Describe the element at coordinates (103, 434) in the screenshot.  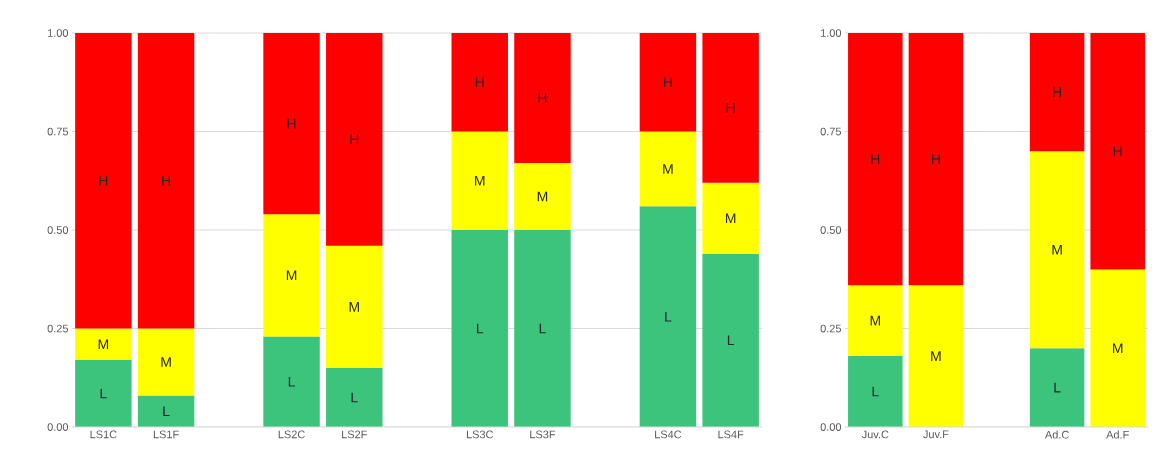
I see `x-tick-label: LS1C` at that location.